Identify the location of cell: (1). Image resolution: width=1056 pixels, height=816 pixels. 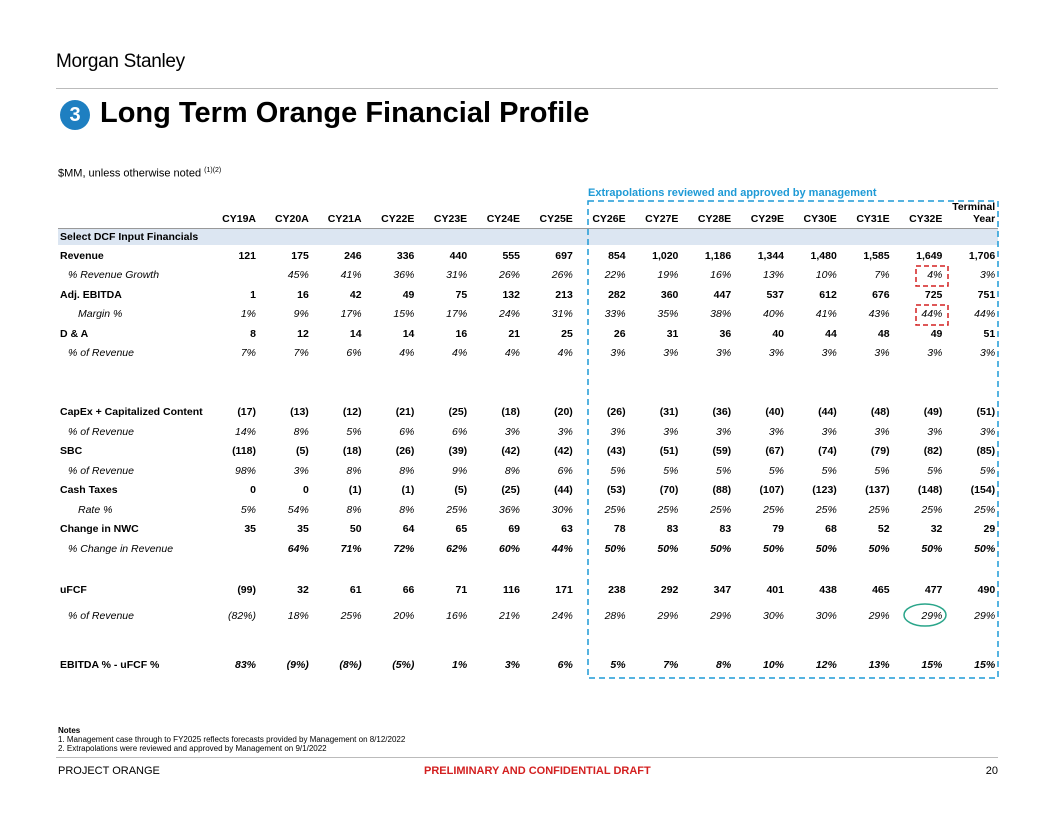
(408, 490).